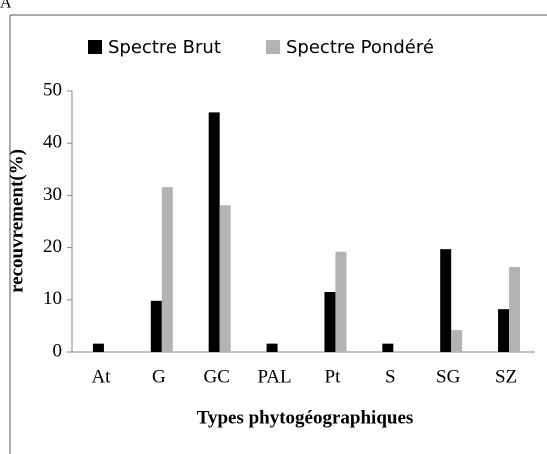 The image size is (547, 454). I want to click on legend-label: Spectre Pondéré, so click(360, 47).